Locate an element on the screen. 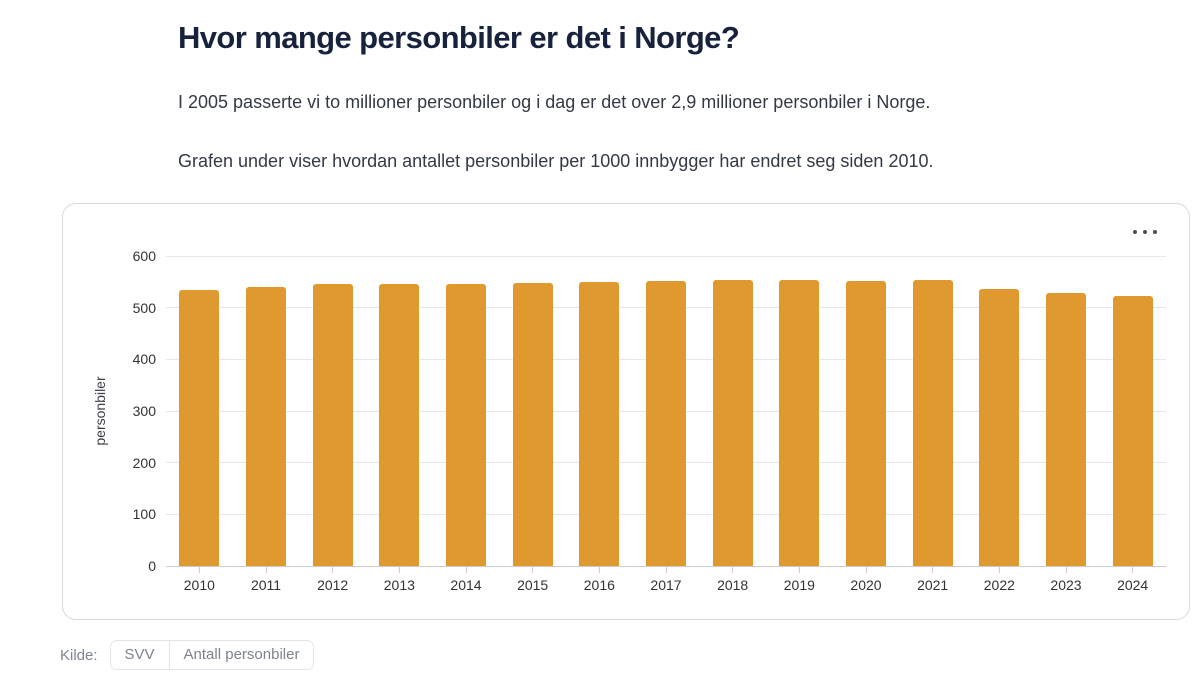  y-gridline is located at coordinates (666, 256).